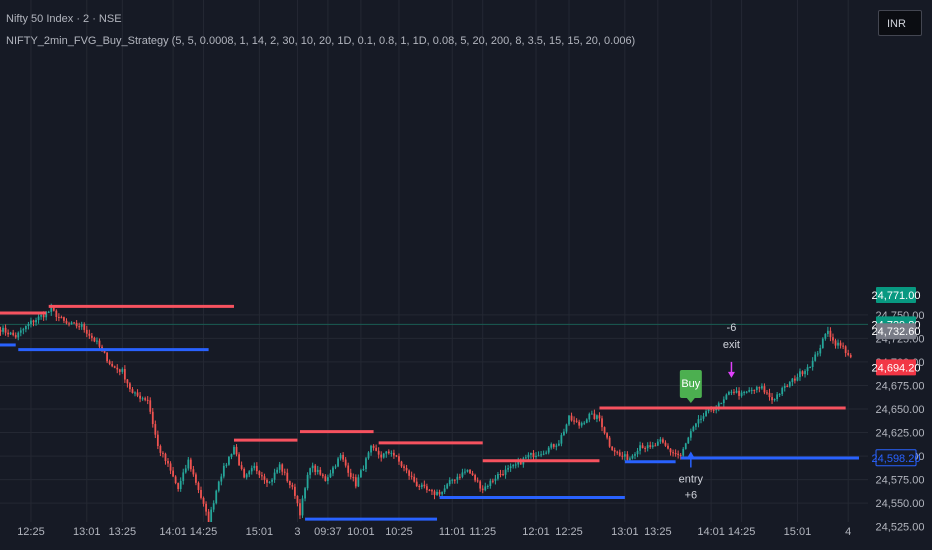 The width and height of the screenshot is (932, 550). I want to click on exit-arrow-icon, so click(731, 374).